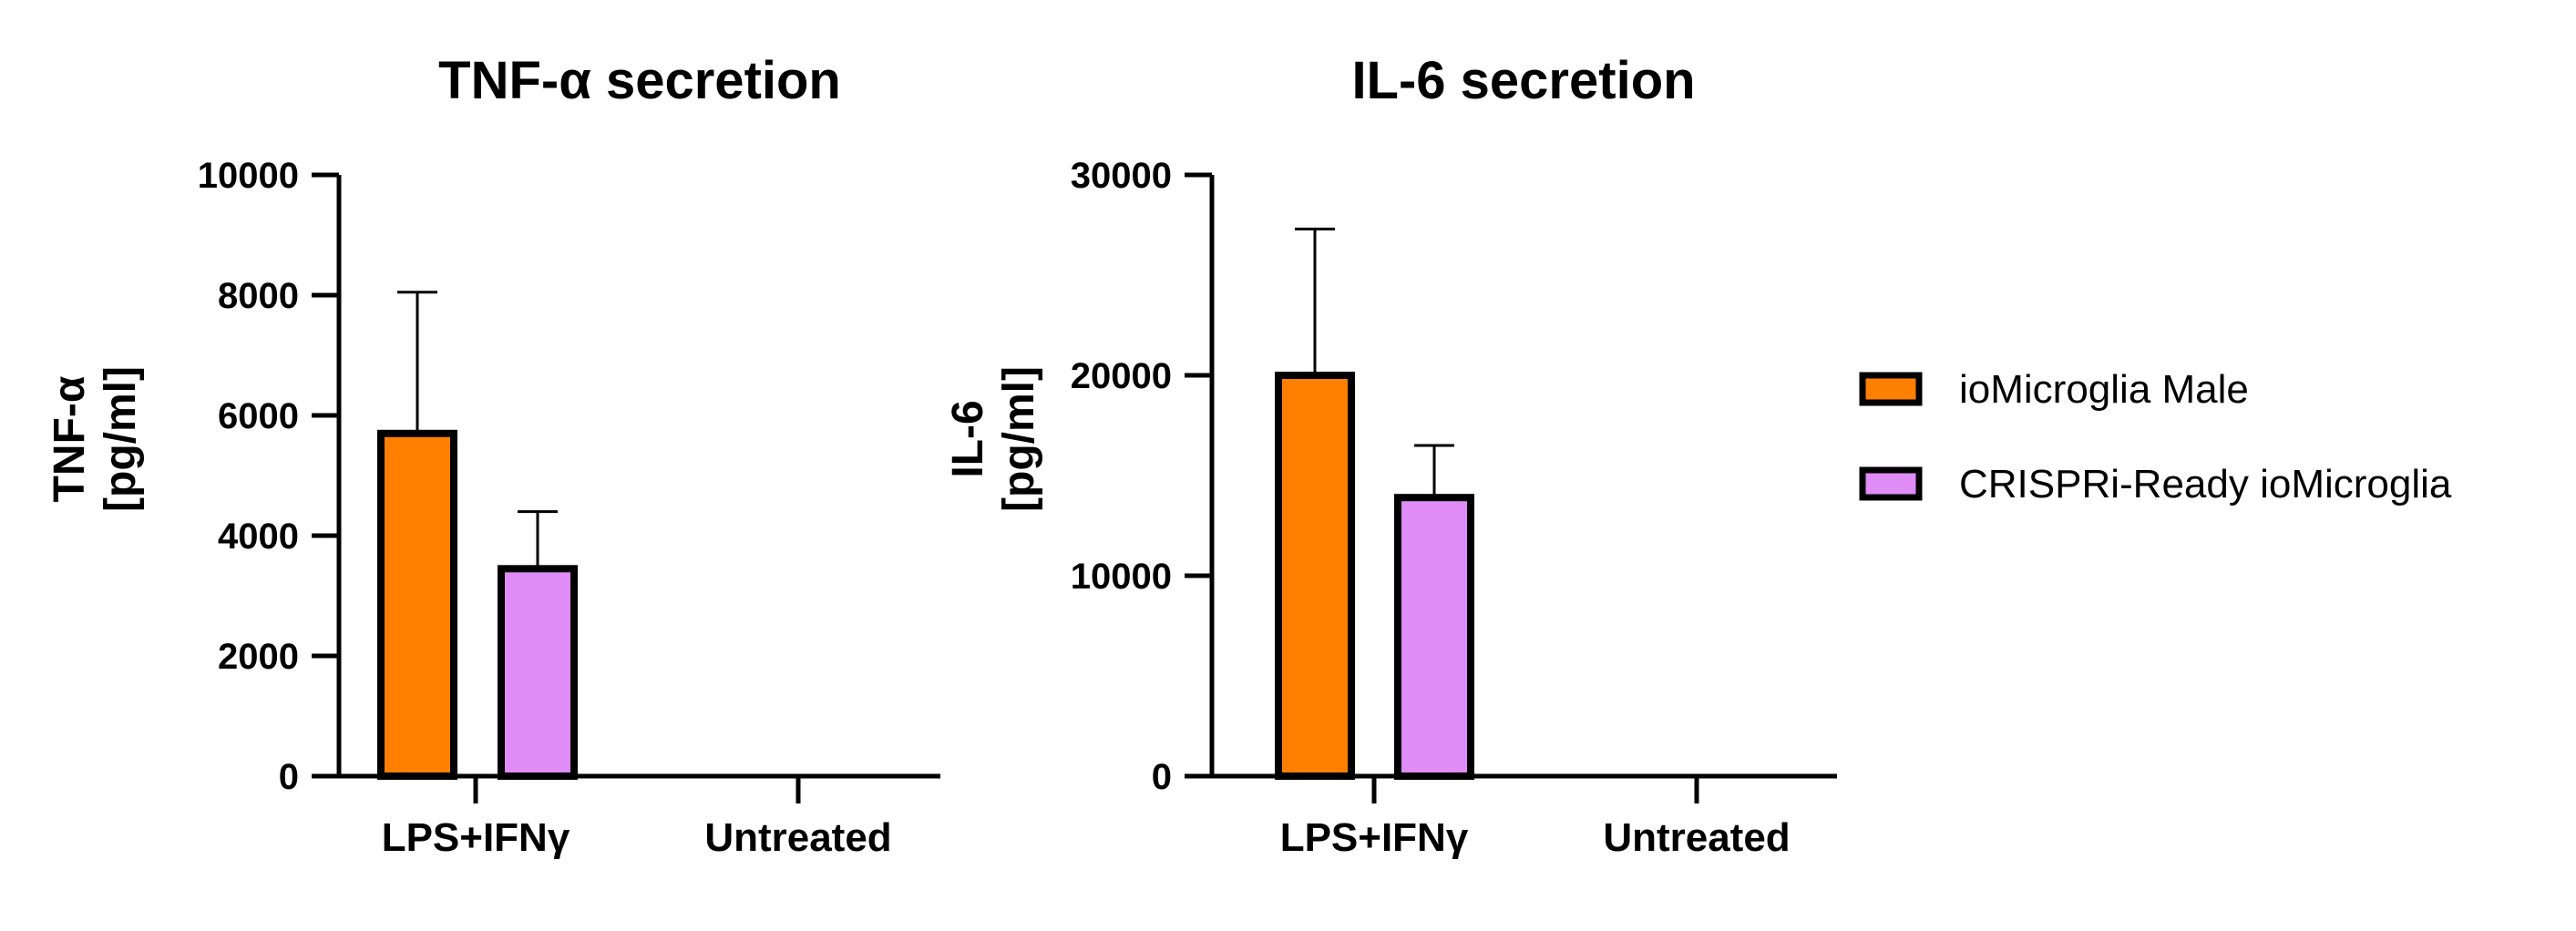  Describe the element at coordinates (2104, 389) in the screenshot. I see `legend-label: ioMicroglia Male` at that location.